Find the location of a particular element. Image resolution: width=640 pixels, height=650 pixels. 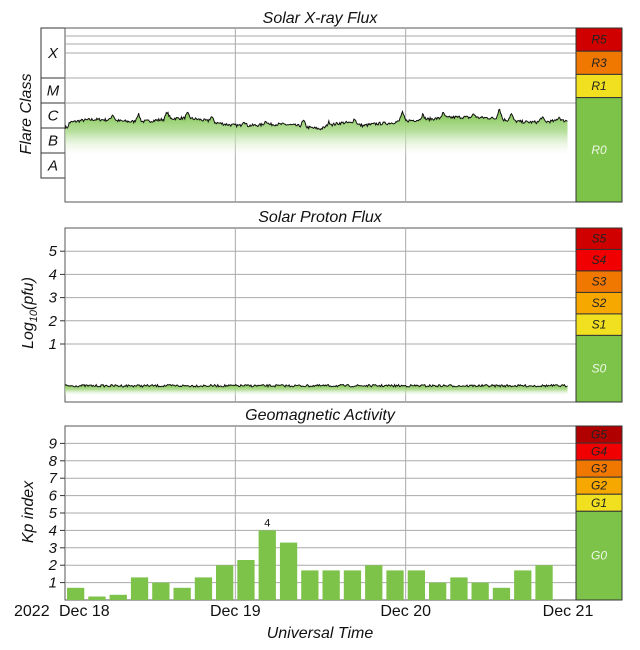

kp-tick-label: 7 is located at coordinates (53, 478).